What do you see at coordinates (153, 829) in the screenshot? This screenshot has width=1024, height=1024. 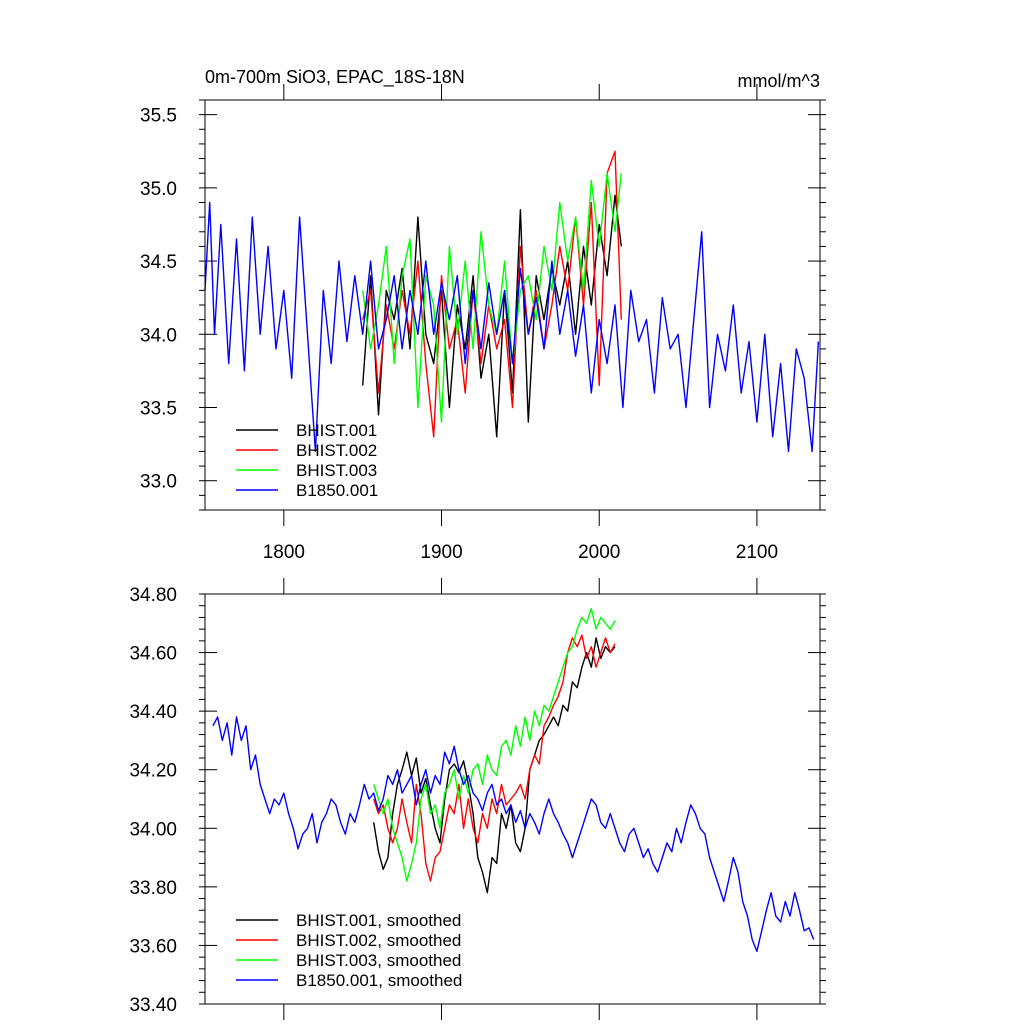 I see `bottom-y-tick-label: 34.00` at bounding box center [153, 829].